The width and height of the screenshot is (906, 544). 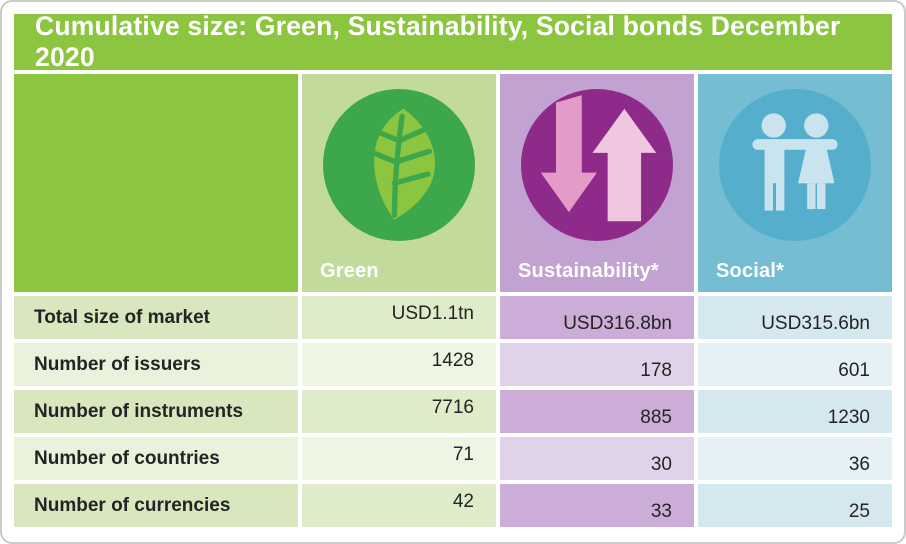 What do you see at coordinates (795, 505) in the screenshot?
I see `value-social-currencies: 25` at bounding box center [795, 505].